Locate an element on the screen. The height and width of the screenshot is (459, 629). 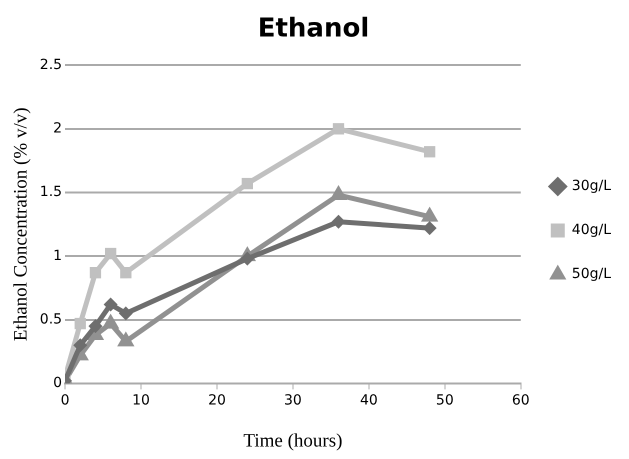
x-tick-label: 50 is located at coordinates (445, 400).